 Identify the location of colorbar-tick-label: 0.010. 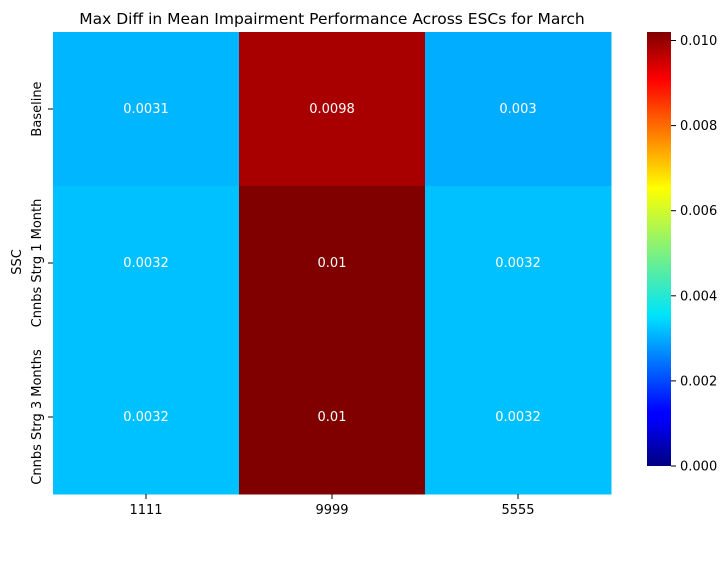
(698, 41).